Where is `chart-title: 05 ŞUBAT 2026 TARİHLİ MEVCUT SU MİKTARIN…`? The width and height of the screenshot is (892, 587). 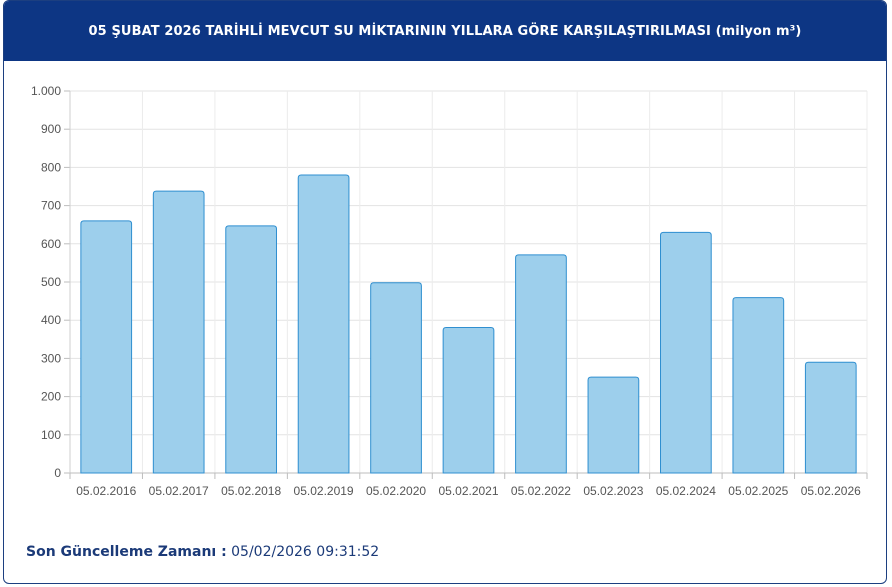 chart-title: 05 ŞUBAT 2026 TARİHLİ MEVCUT SU MİKTARIN… is located at coordinates (445, 31).